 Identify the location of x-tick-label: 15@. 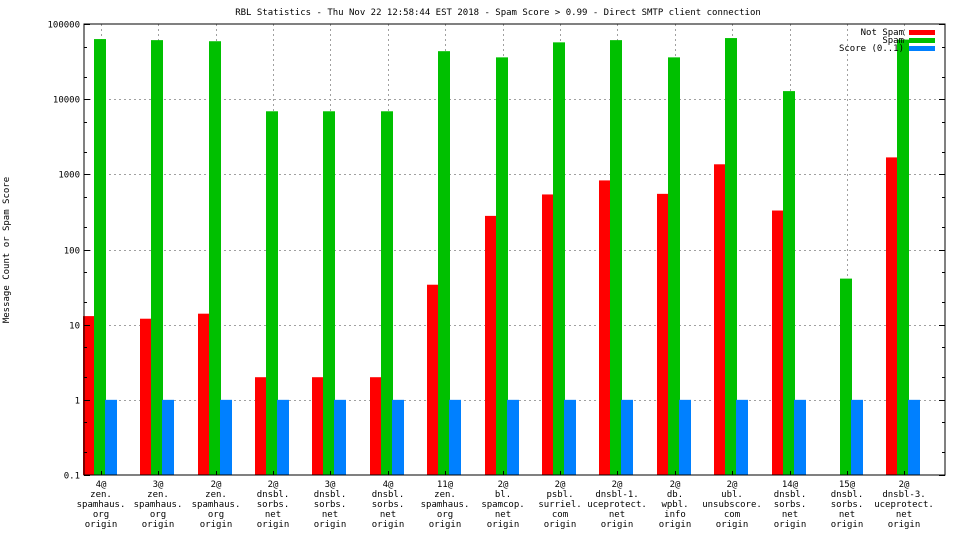
(847, 485).